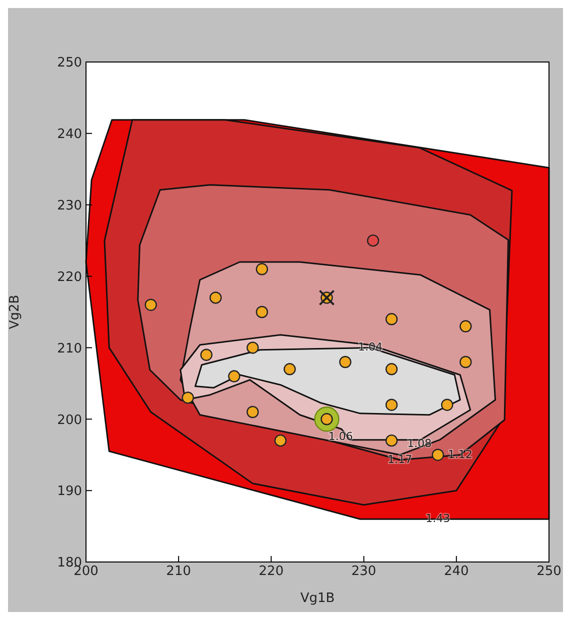  What do you see at coordinates (69, 206) in the screenshot?
I see `y-tick-label: 230` at bounding box center [69, 206].